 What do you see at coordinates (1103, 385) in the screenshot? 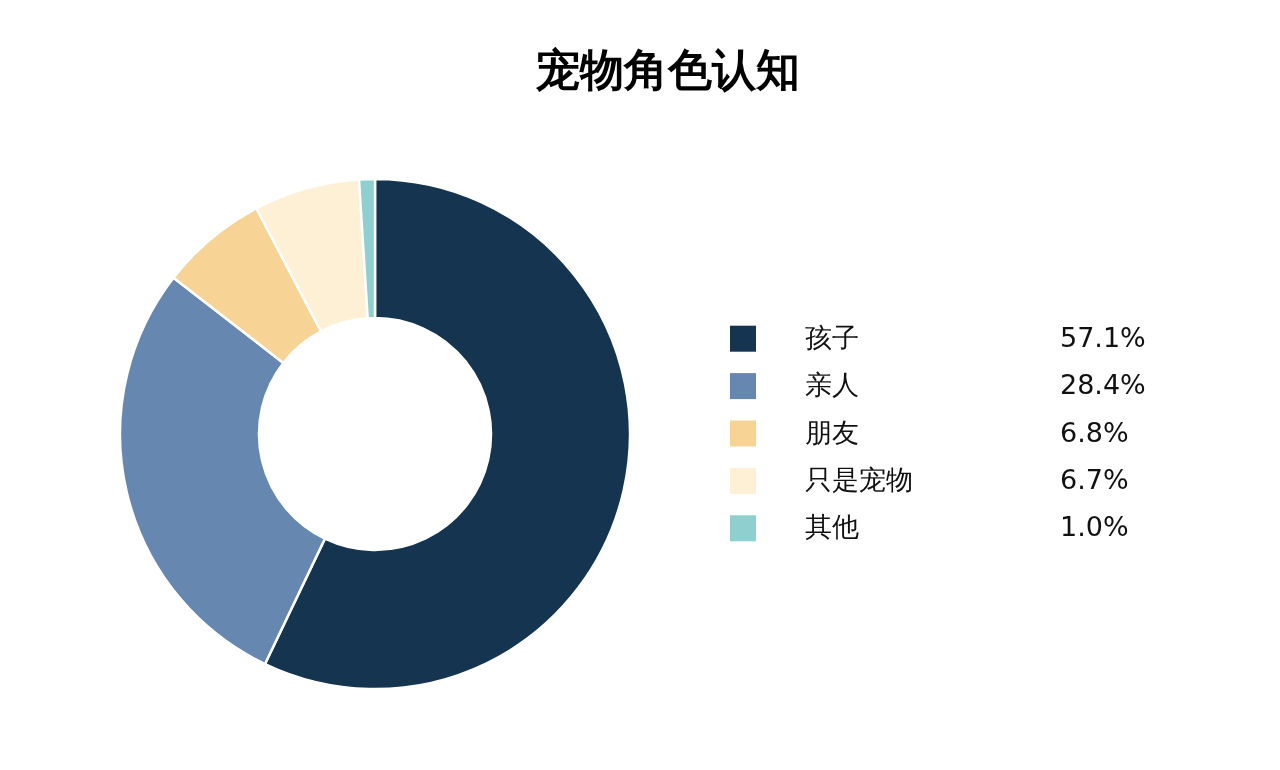
I see `data-label: 28.4%` at bounding box center [1103, 385].